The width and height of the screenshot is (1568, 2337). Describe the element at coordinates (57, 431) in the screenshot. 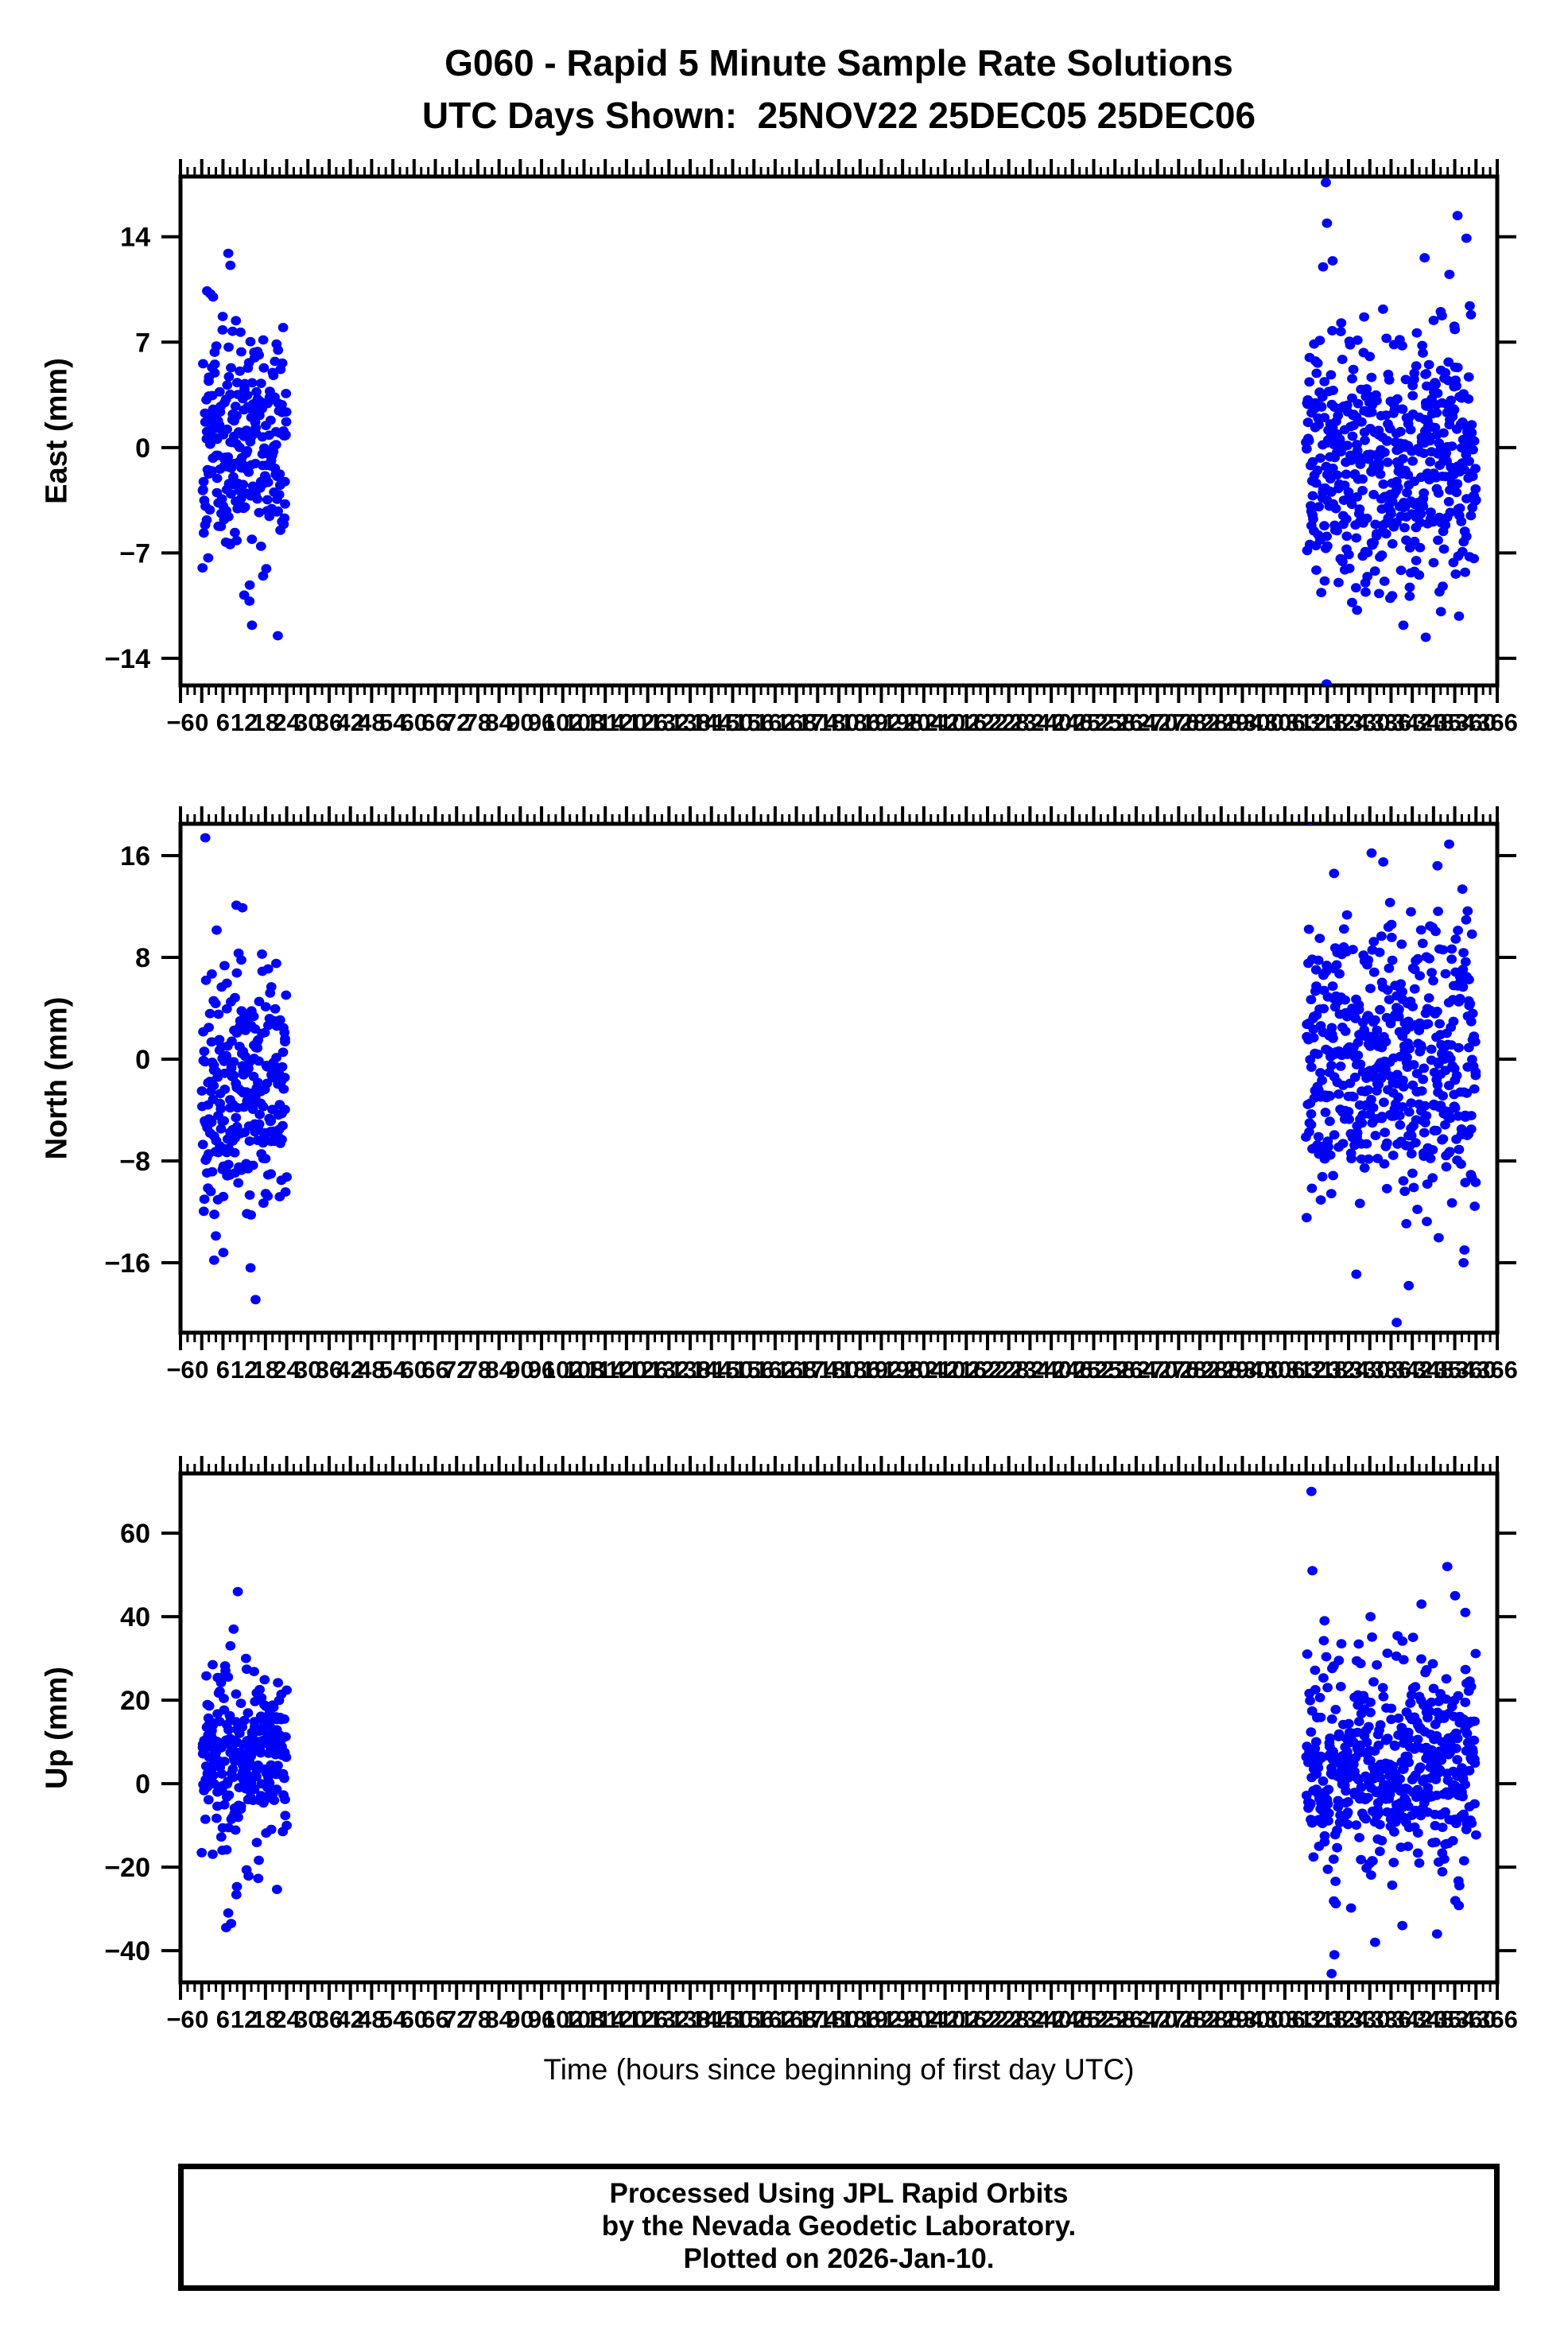

I see `y-axis-label-east: East (mm)` at that location.